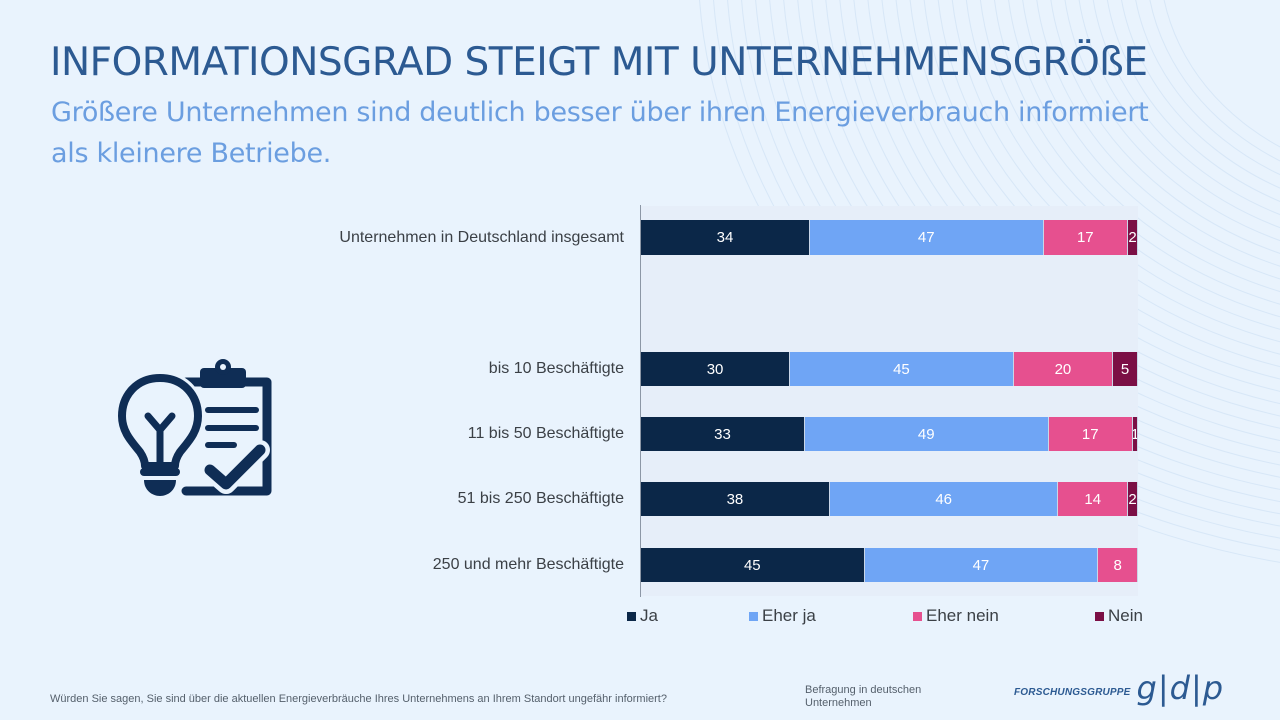  Describe the element at coordinates (223, 378) in the screenshot. I see `clipboard-clip` at that location.